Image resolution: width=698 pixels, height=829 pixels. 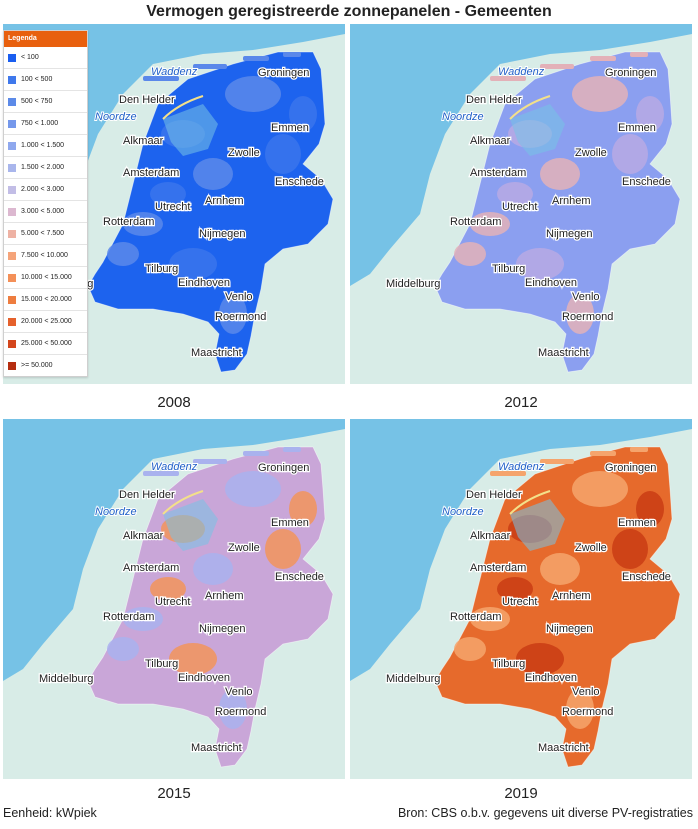 I want to click on place-label-tilburg: Tilburg, so click(x=161, y=664).